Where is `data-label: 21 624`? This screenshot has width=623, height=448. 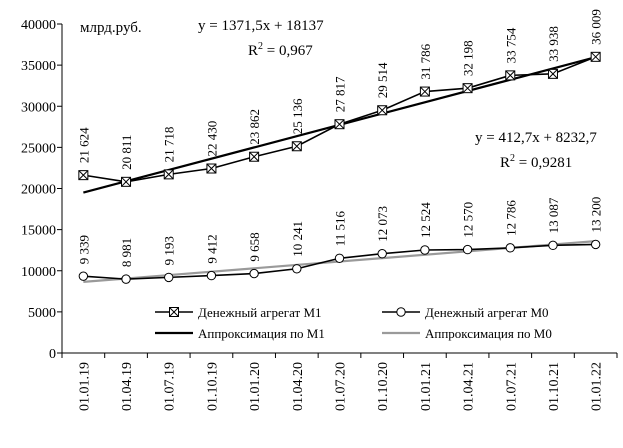 data-label: 21 624 is located at coordinates (83, 145).